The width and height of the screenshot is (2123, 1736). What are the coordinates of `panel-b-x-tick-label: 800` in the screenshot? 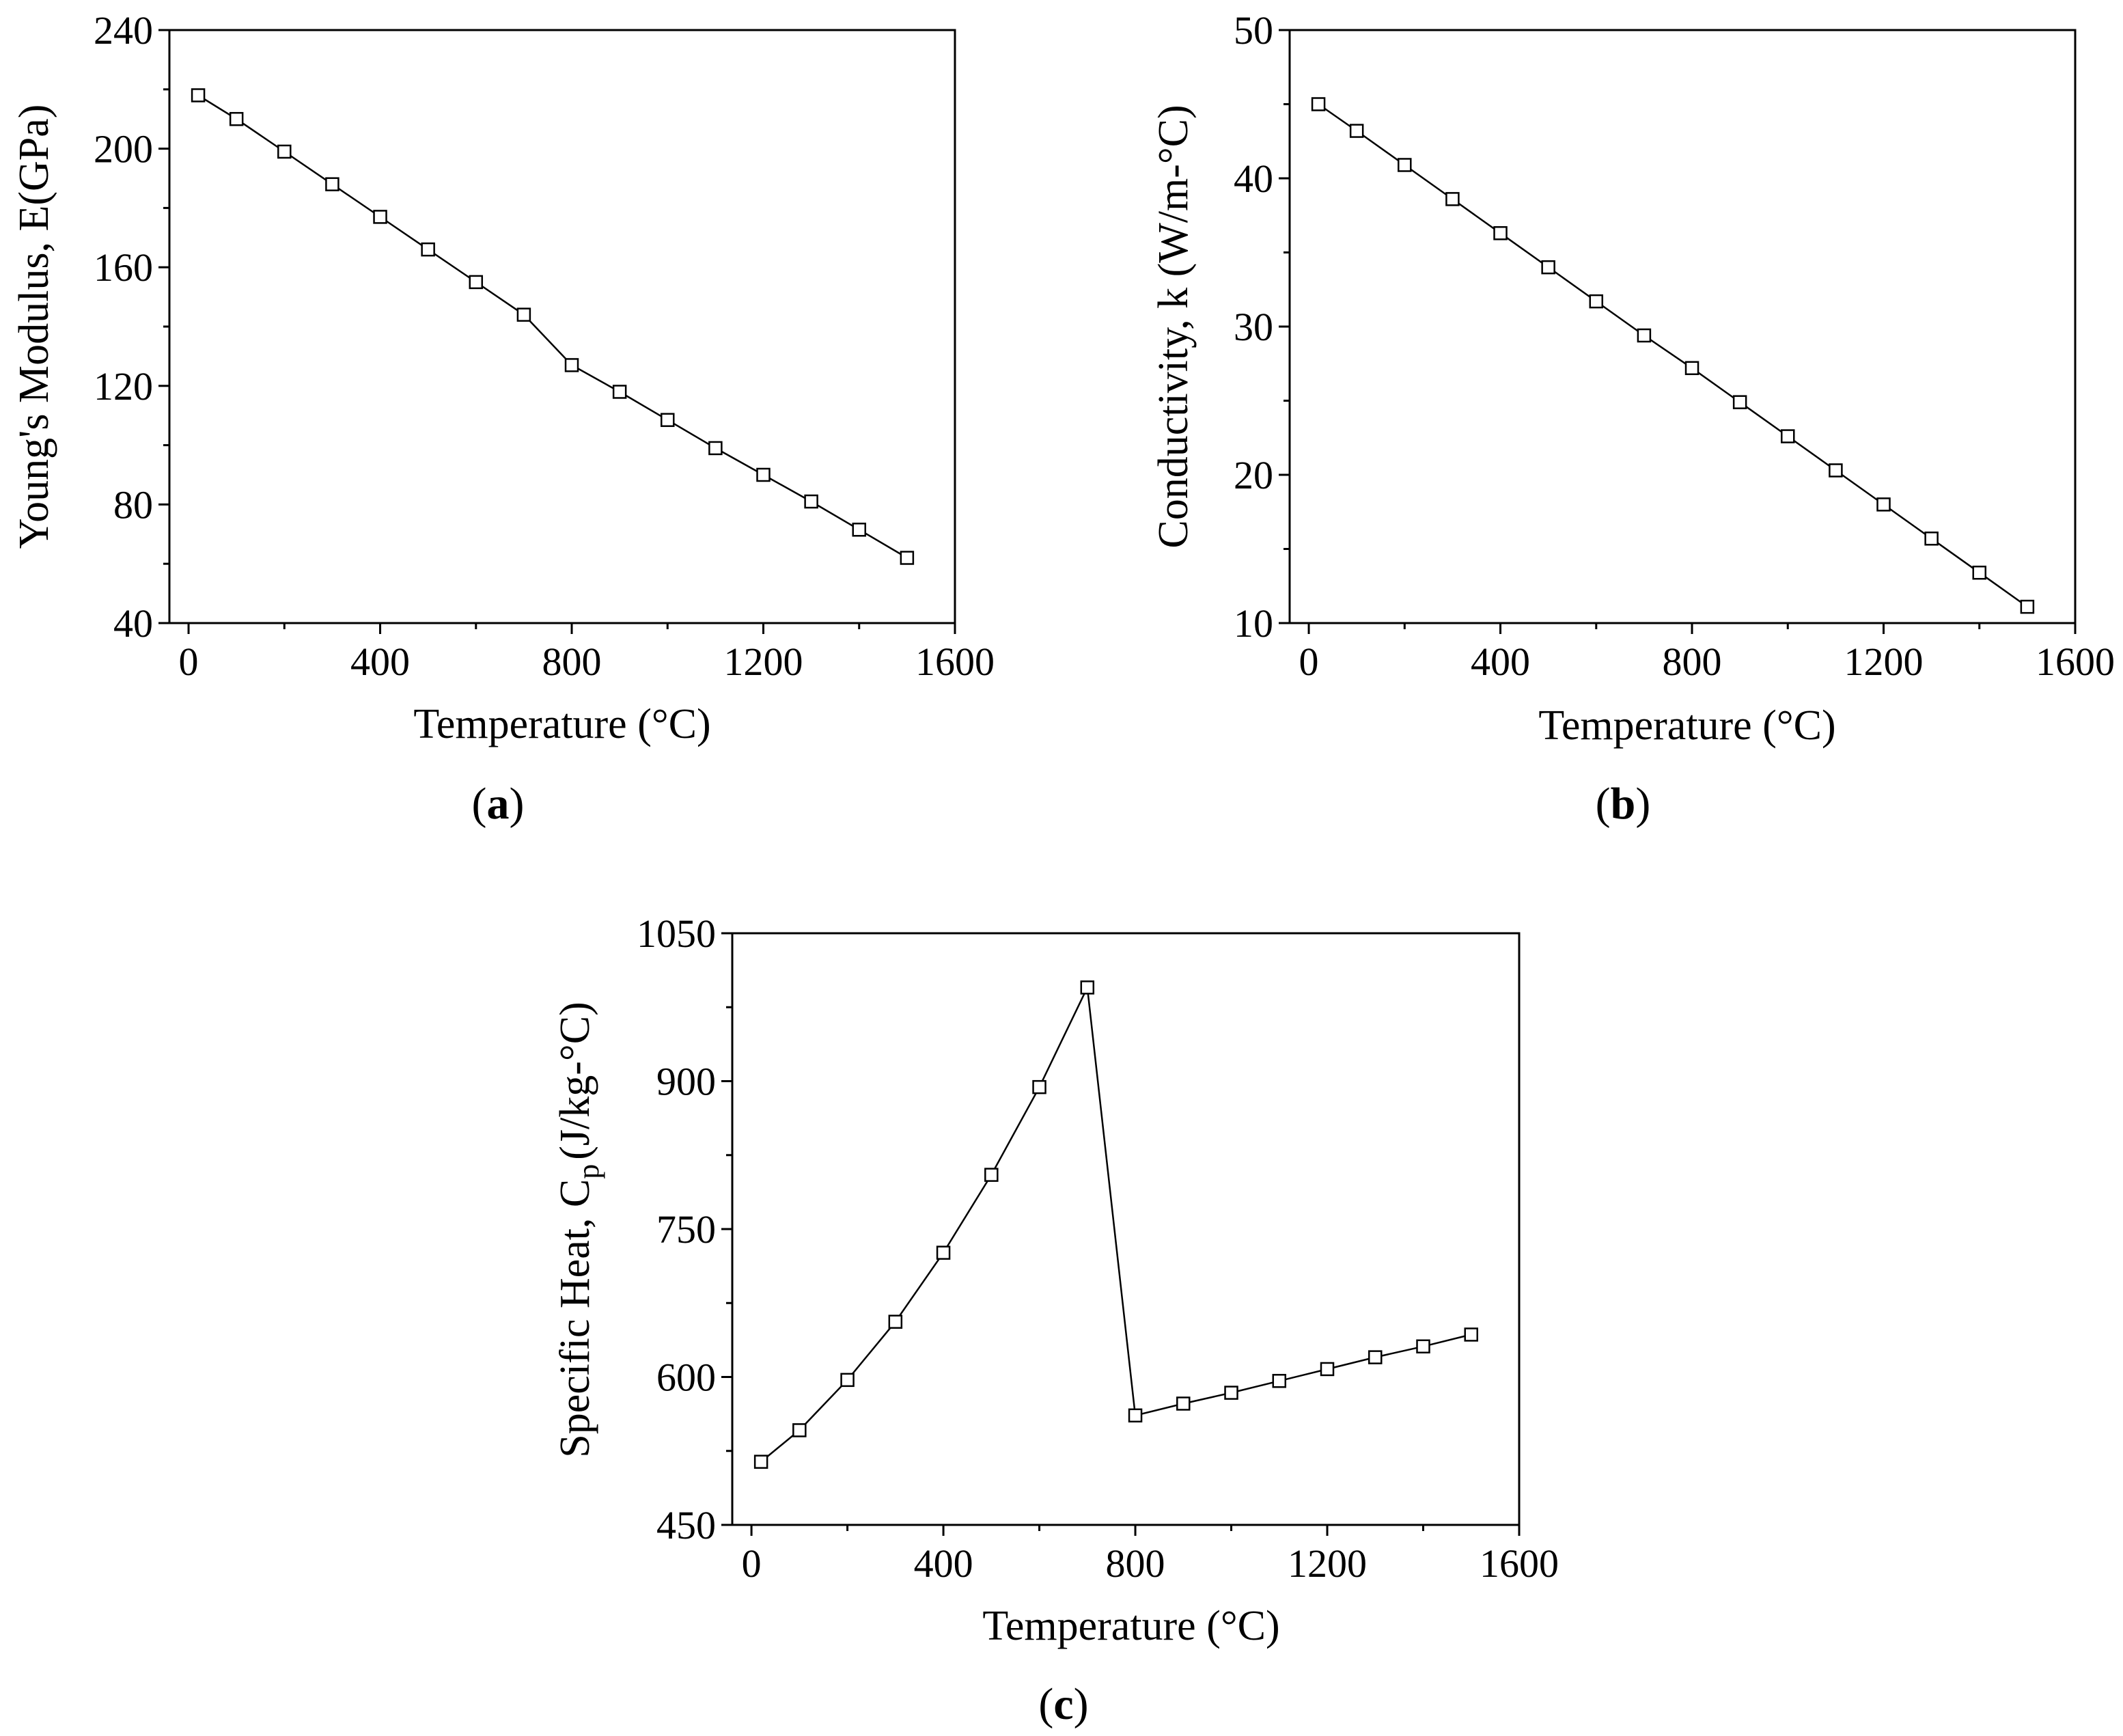 It's located at (1692, 661).